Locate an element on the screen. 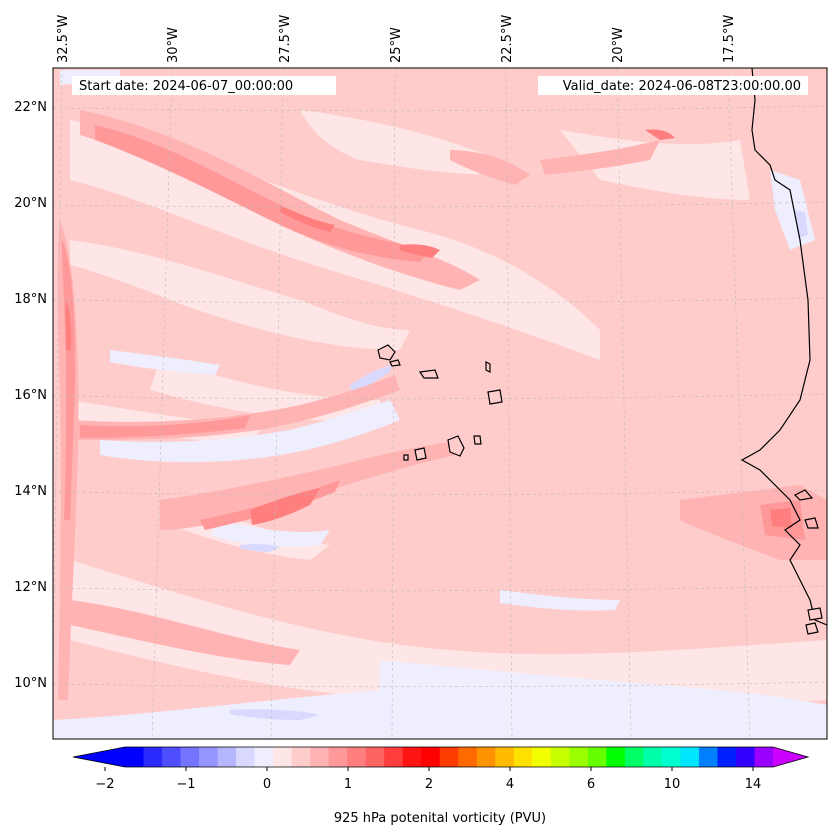 The image size is (837, 836). valid-date-box is located at coordinates (673, 85).